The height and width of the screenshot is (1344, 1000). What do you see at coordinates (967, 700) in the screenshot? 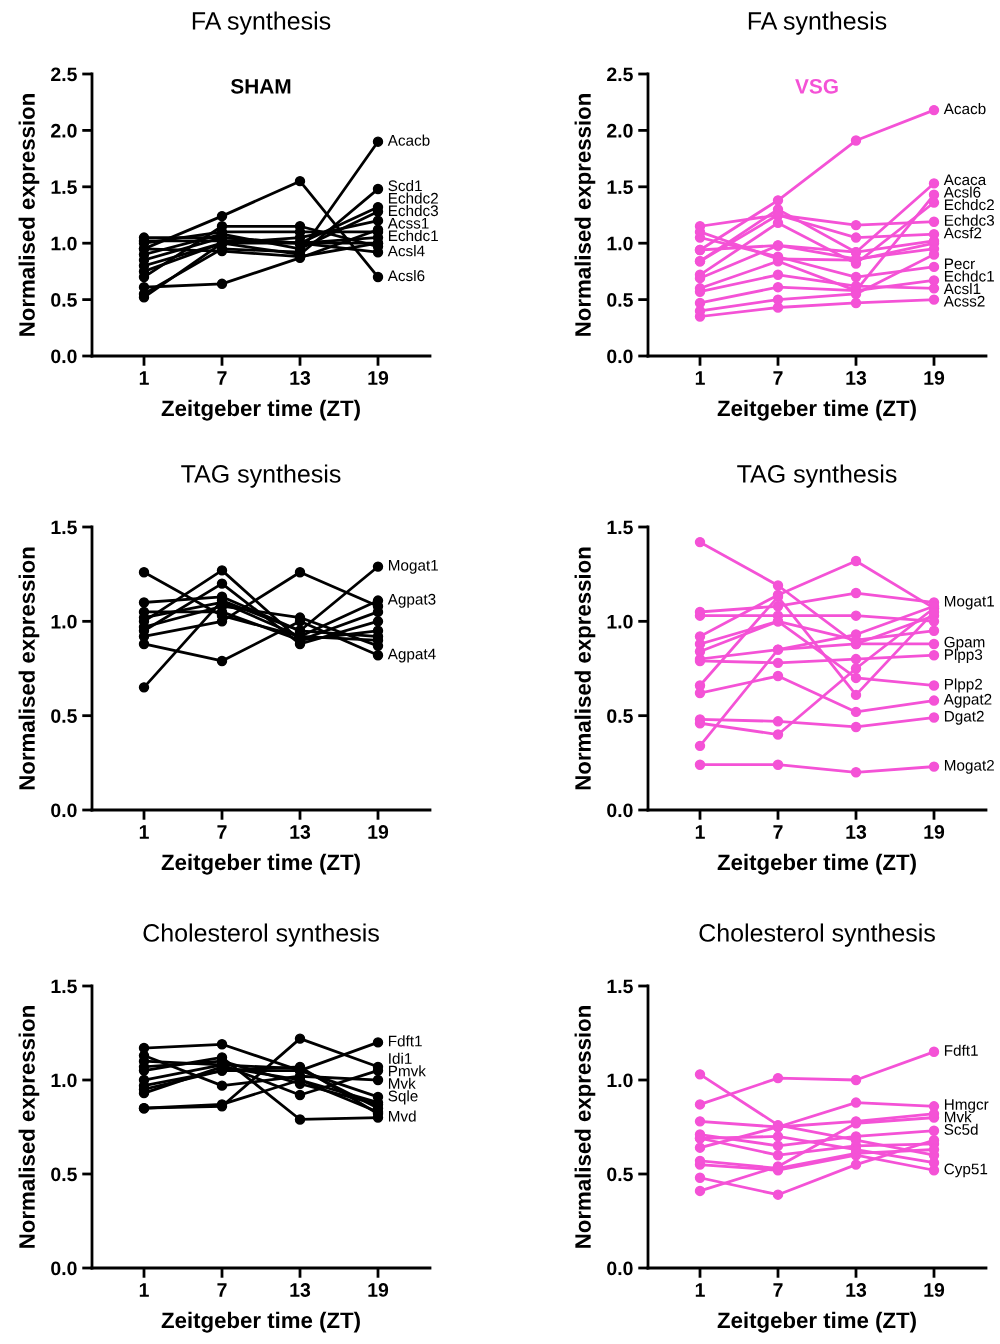
I see `series-label: Agpat2` at bounding box center [967, 700].